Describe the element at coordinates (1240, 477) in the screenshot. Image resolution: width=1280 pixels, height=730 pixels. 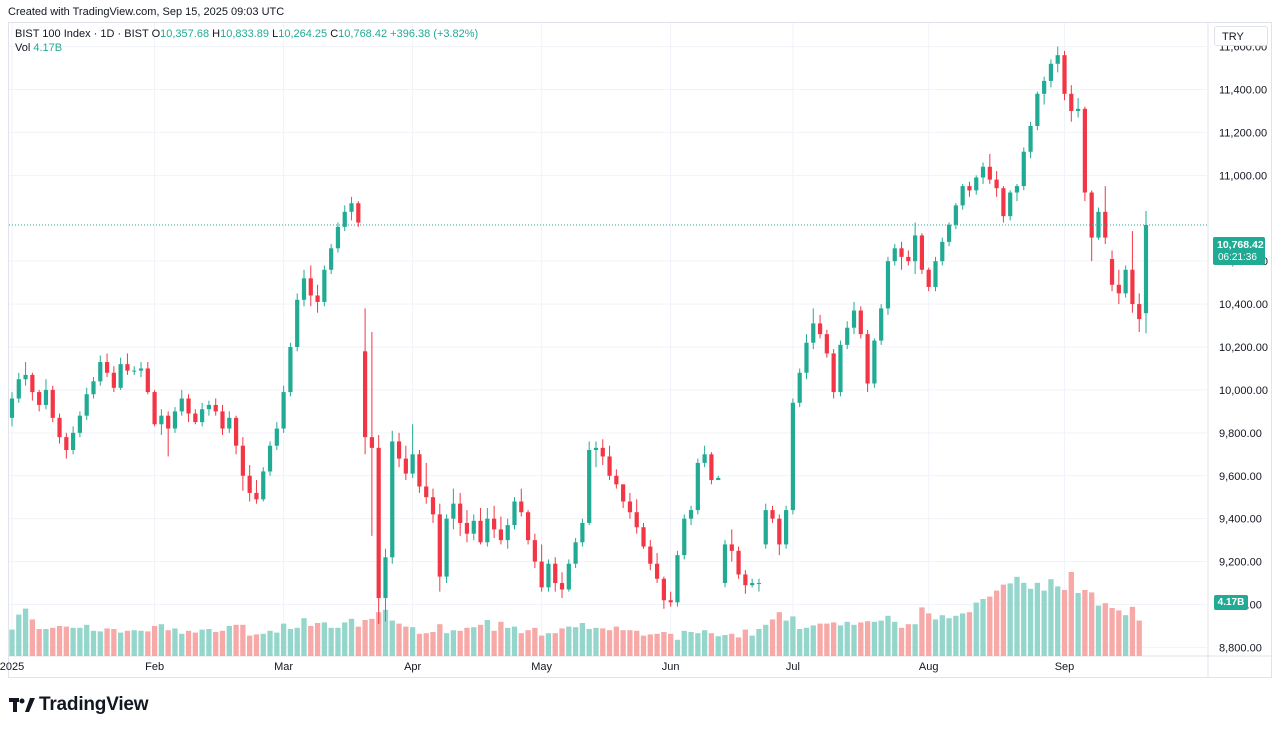
I see `price-tick-label: 9,600.00` at that location.